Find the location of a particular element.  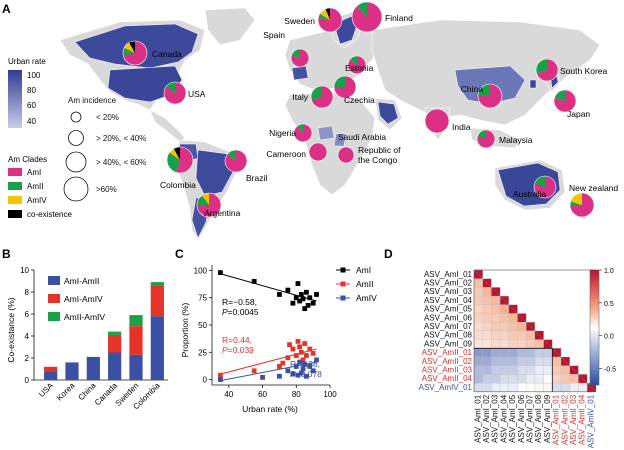

pie-cameroon is located at coordinates (318, 152).